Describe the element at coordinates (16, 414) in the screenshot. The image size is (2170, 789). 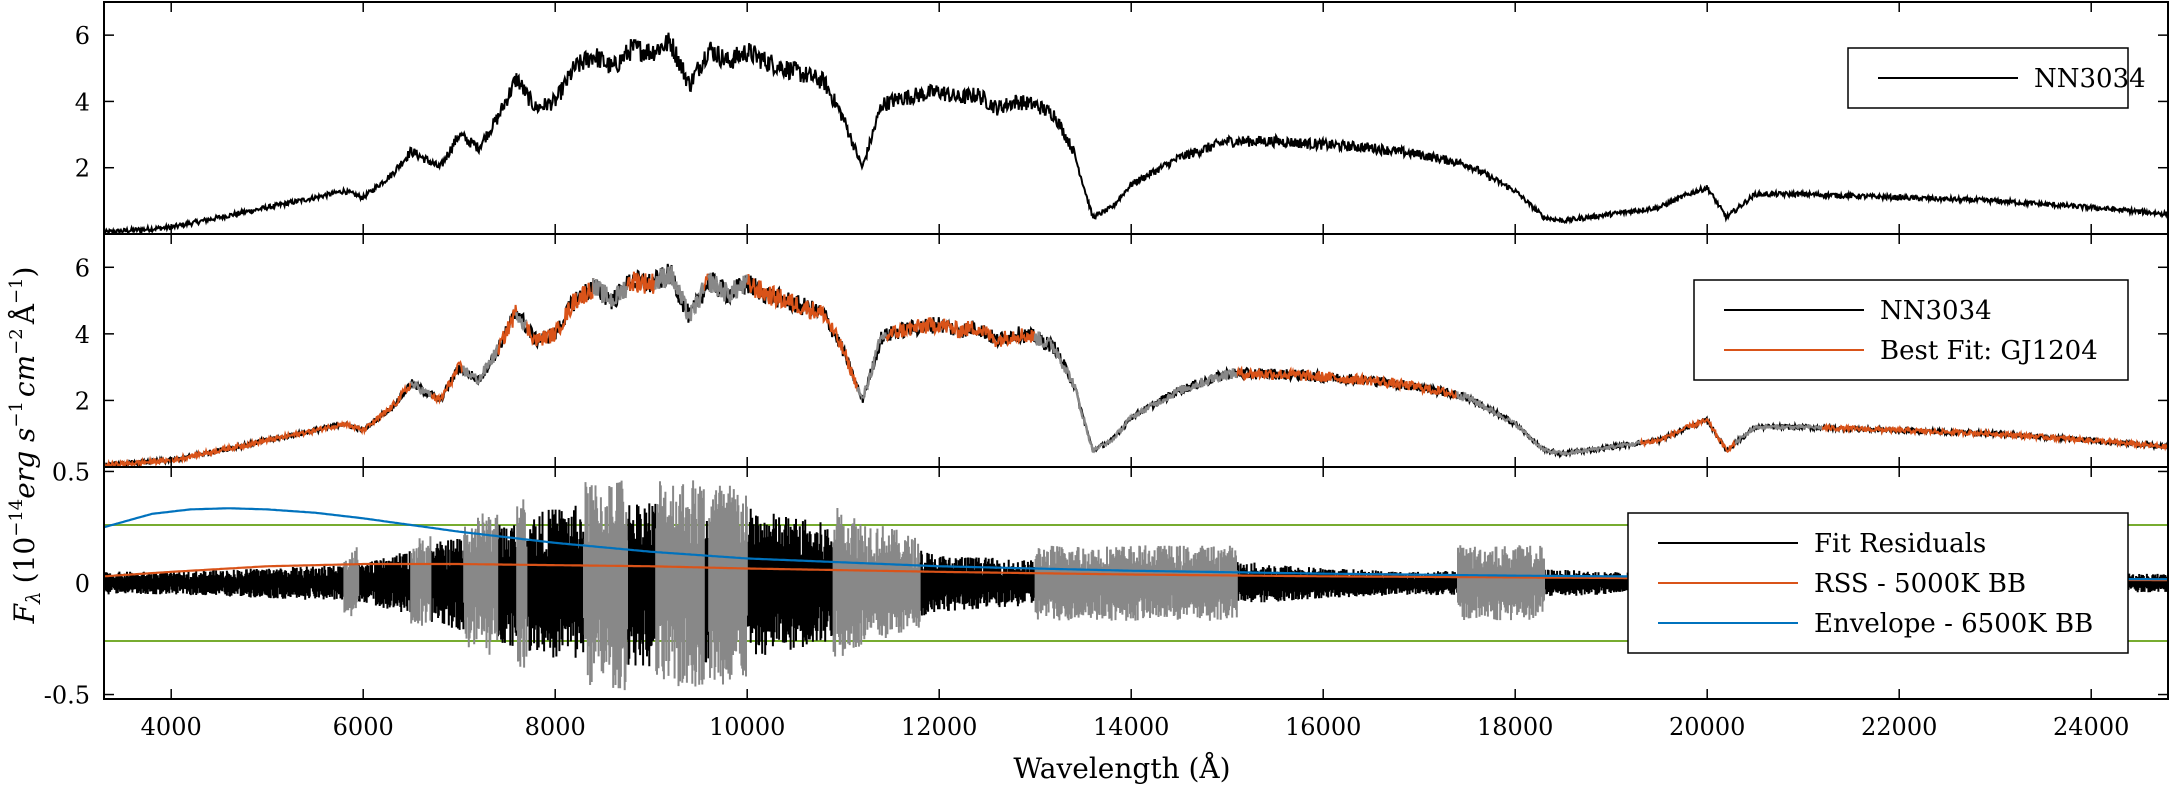
I see `y-label-erg-exp: −1` at that location.